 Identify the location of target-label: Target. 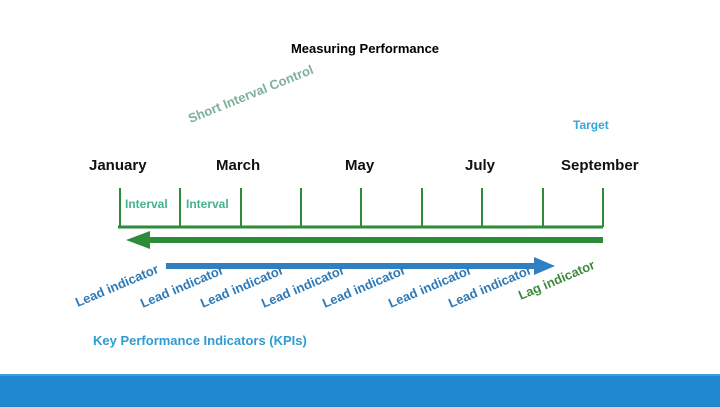
(591, 125).